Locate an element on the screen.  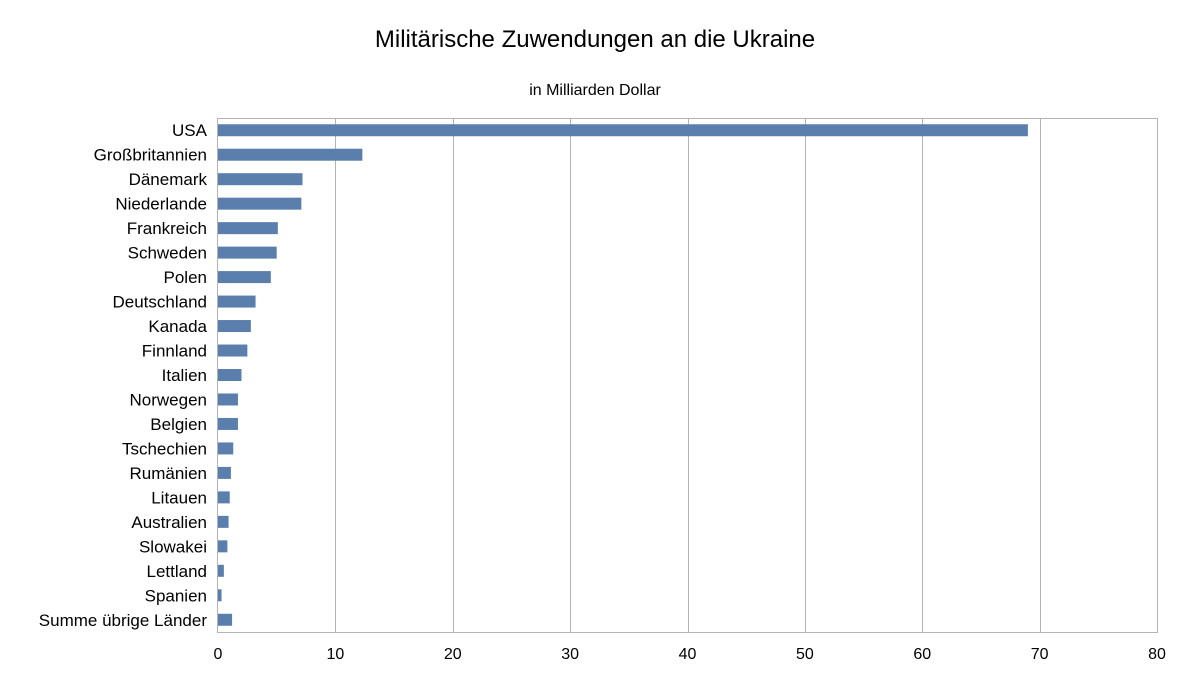
category-label: Lettland is located at coordinates (177, 571).